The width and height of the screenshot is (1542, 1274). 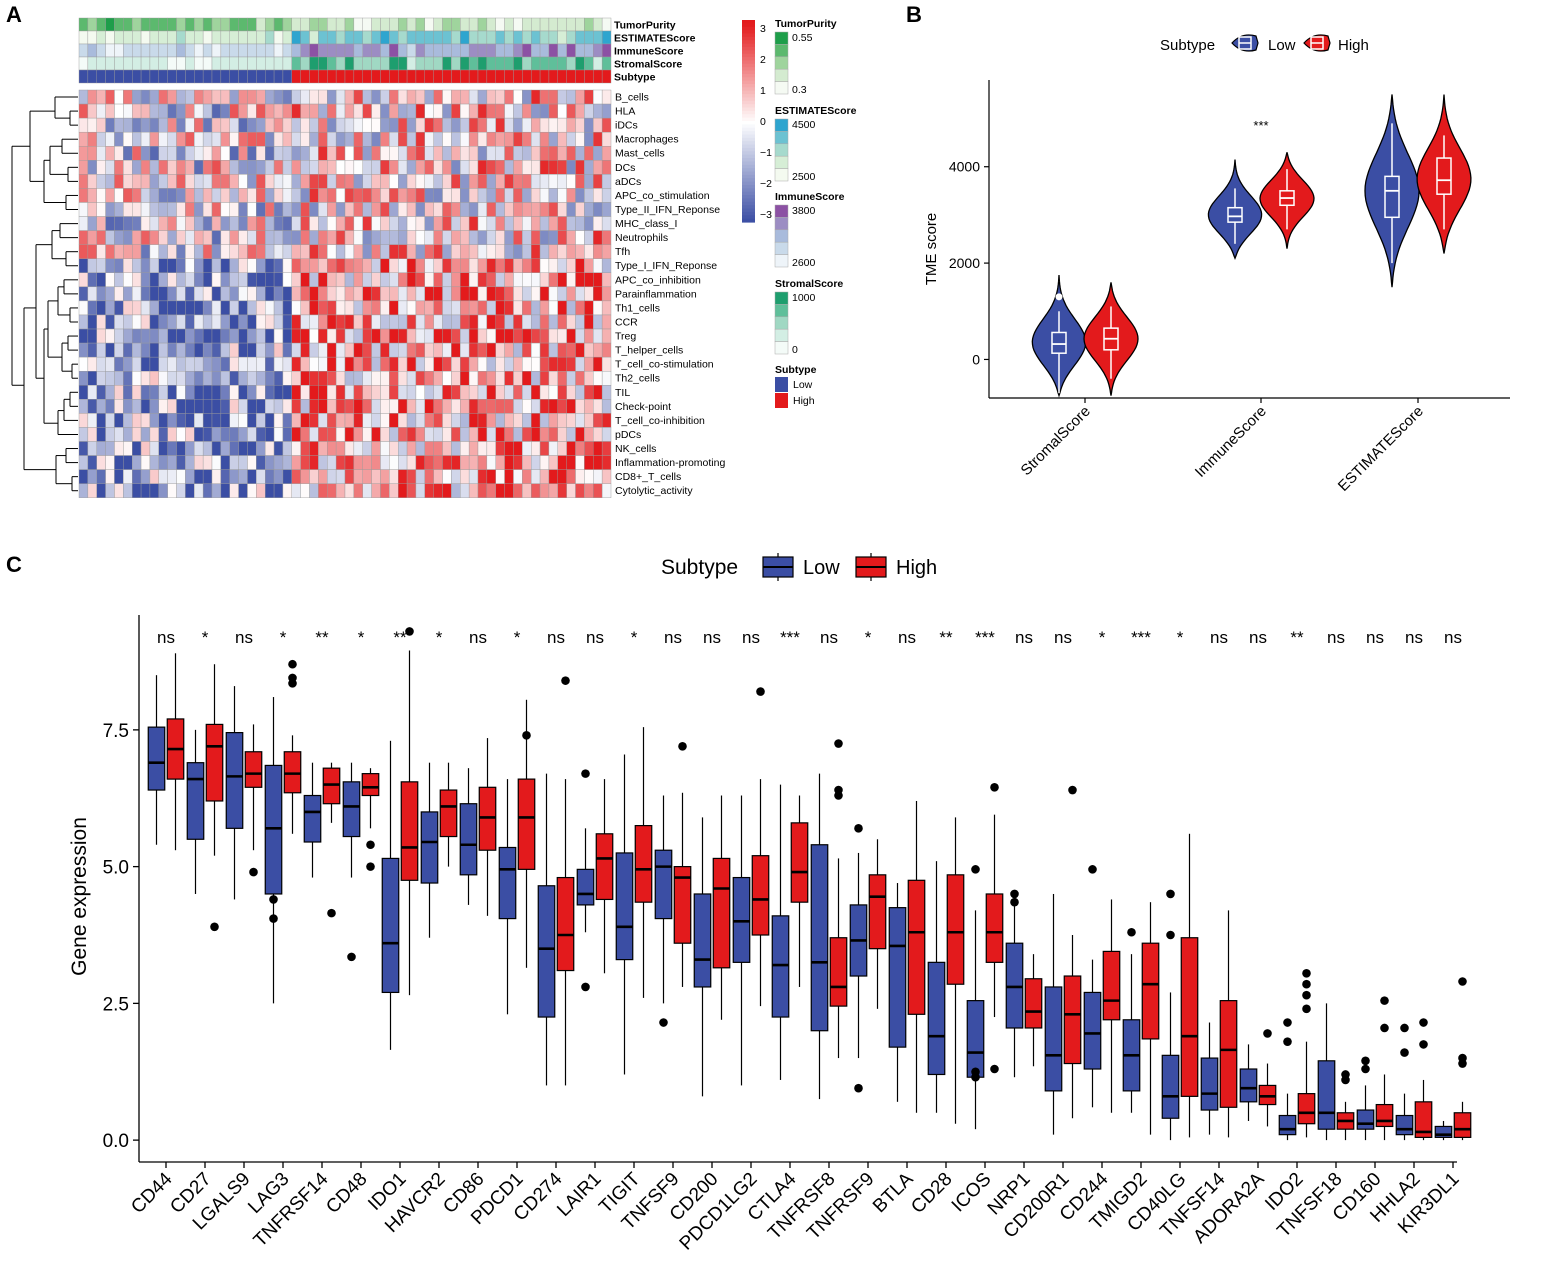 I want to click on box-body, so click(x=195, y=801).